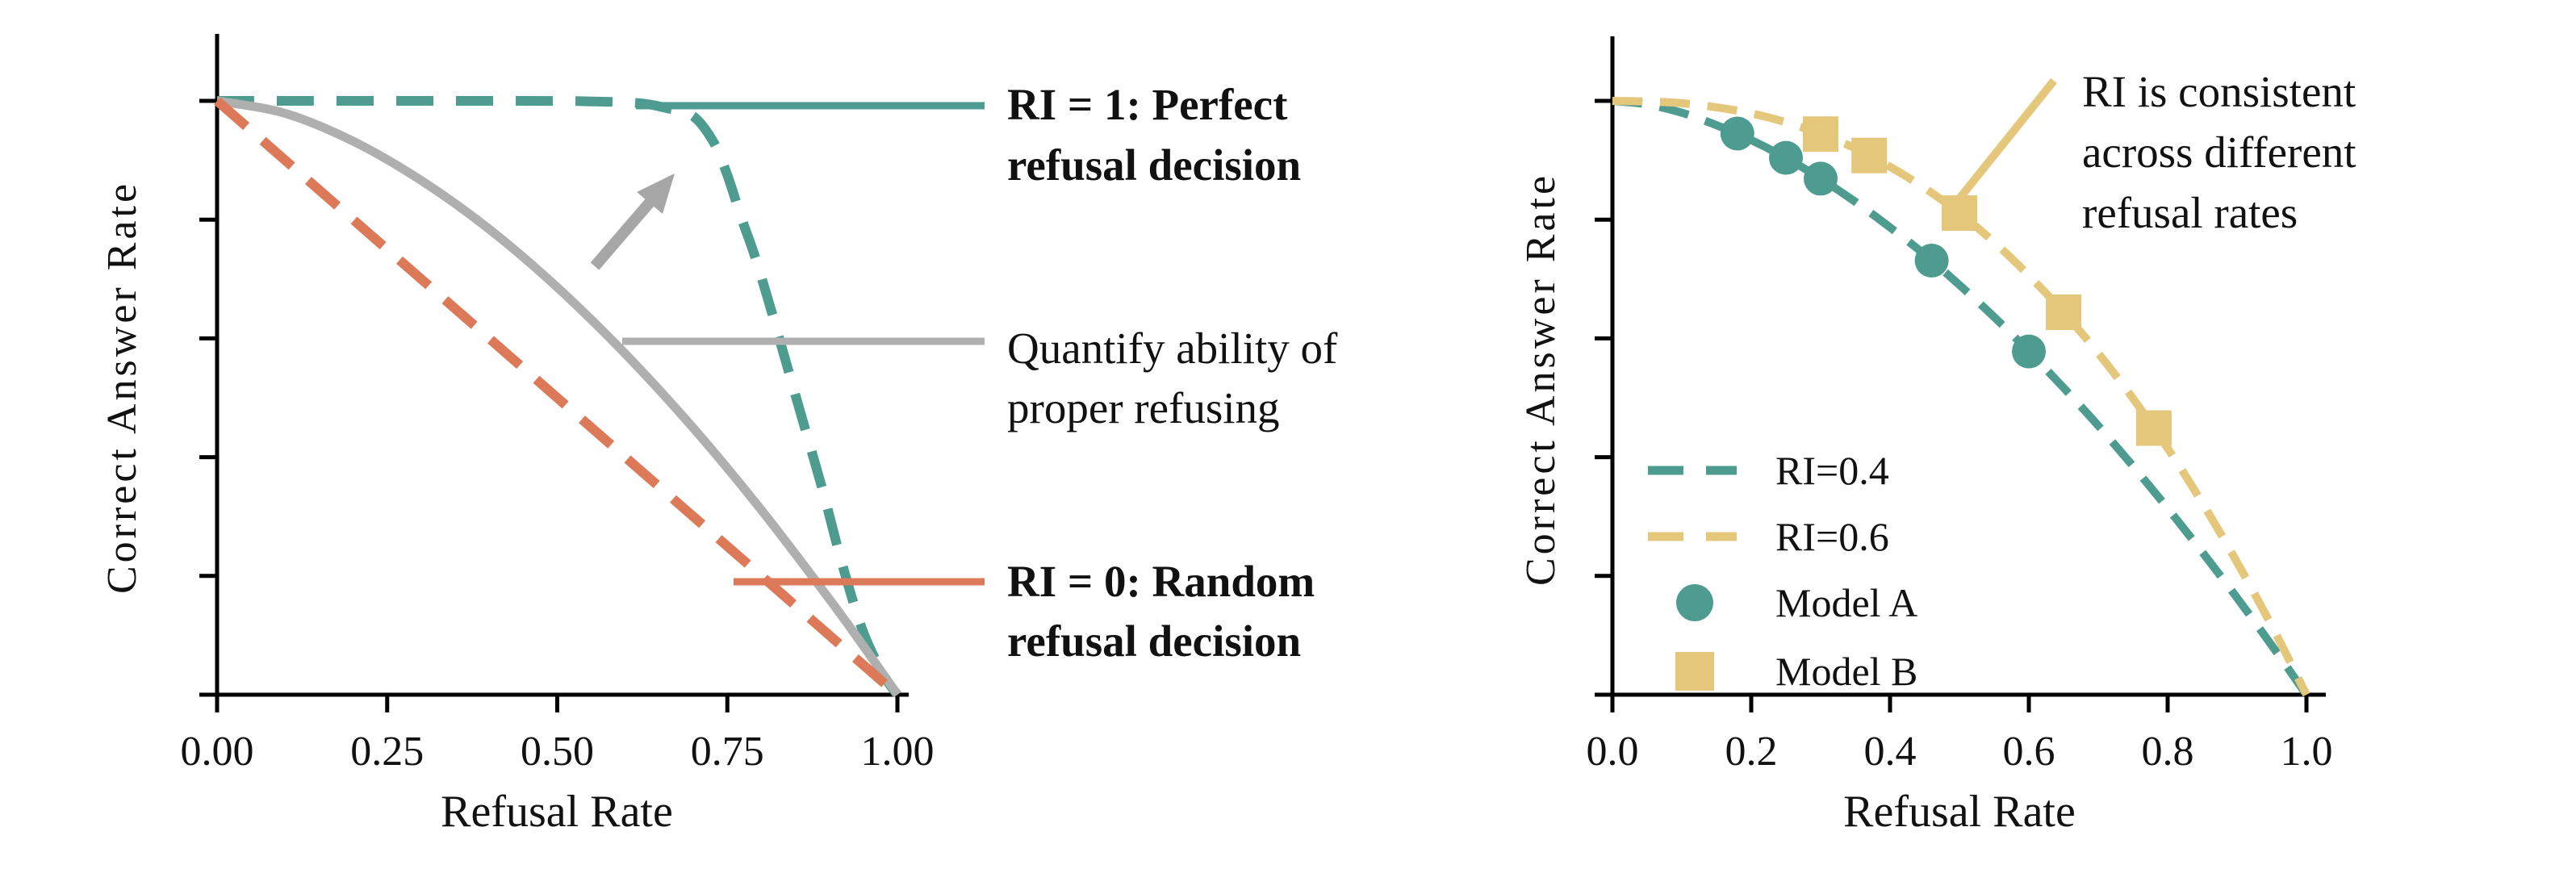  Describe the element at coordinates (727, 752) in the screenshot. I see `x-tick-label: 0.75` at that location.